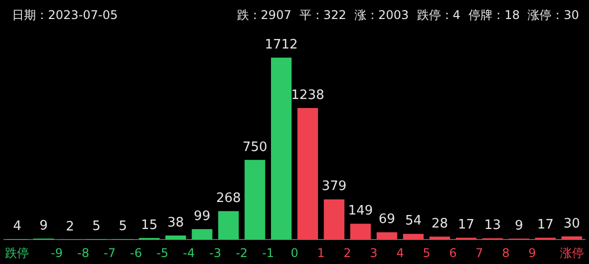 The height and width of the screenshot is (264, 589). What do you see at coordinates (348, 253) in the screenshot?
I see `x-tick-label: 2` at bounding box center [348, 253].